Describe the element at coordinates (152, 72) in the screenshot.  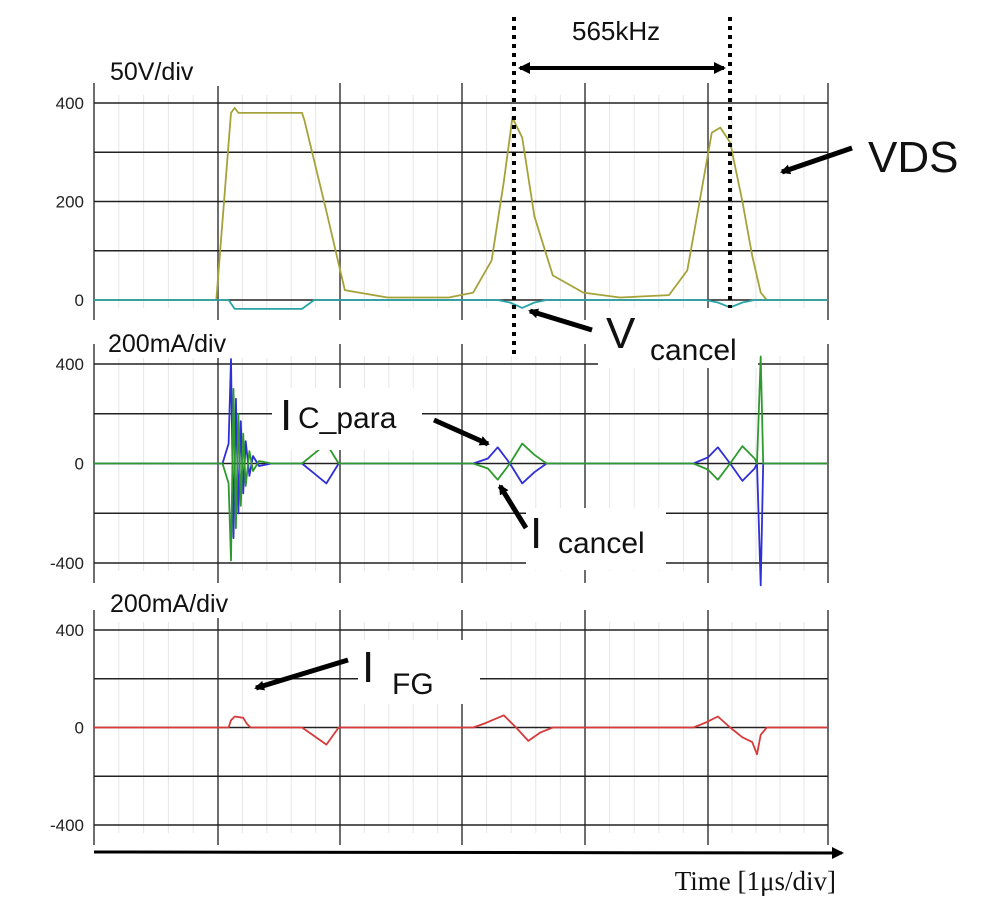
I see `scale-label: 50V/div` at that location.